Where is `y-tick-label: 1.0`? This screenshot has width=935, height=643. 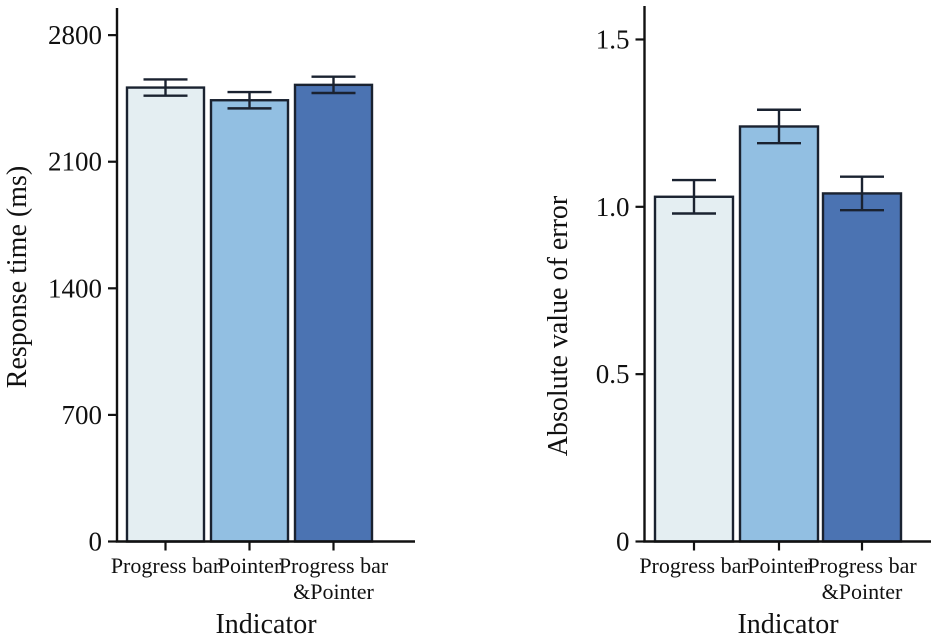
y-tick-label: 1.0 is located at coordinates (613, 207).